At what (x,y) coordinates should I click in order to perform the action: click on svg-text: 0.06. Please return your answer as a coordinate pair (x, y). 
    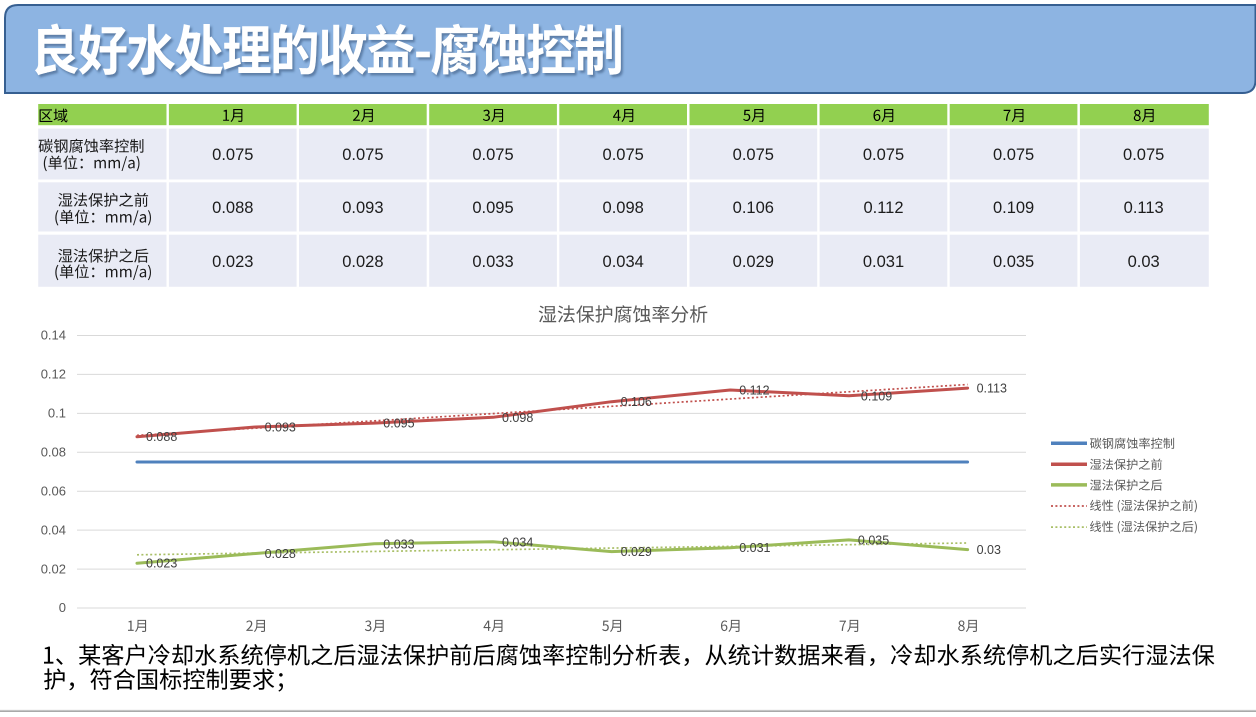
    Looking at the image, I should click on (53, 490).